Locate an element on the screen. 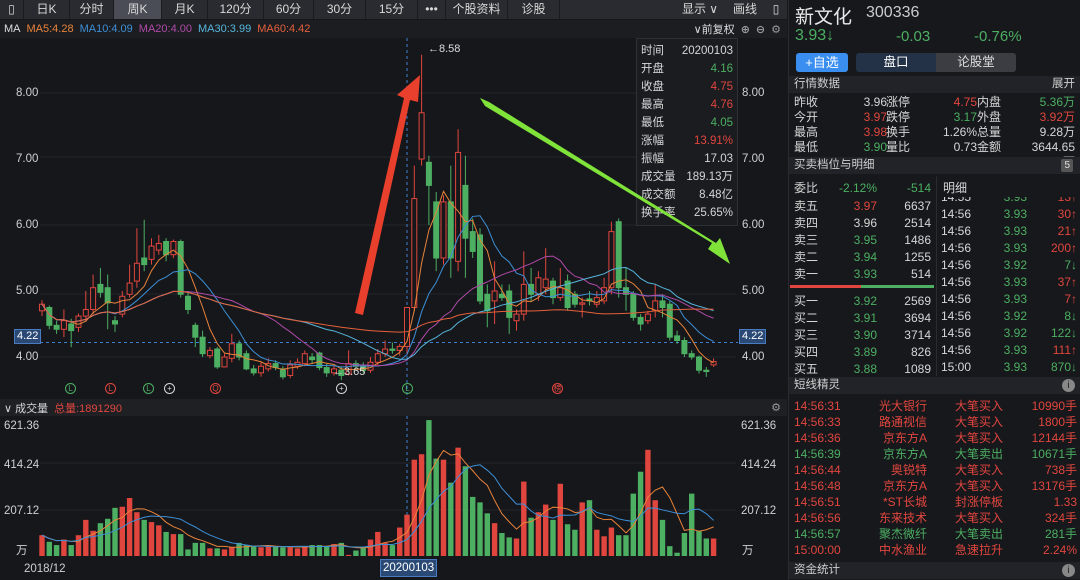 This screenshot has width=1080, height=580. volume-title: ∨ 成交量 is located at coordinates (26, 408).